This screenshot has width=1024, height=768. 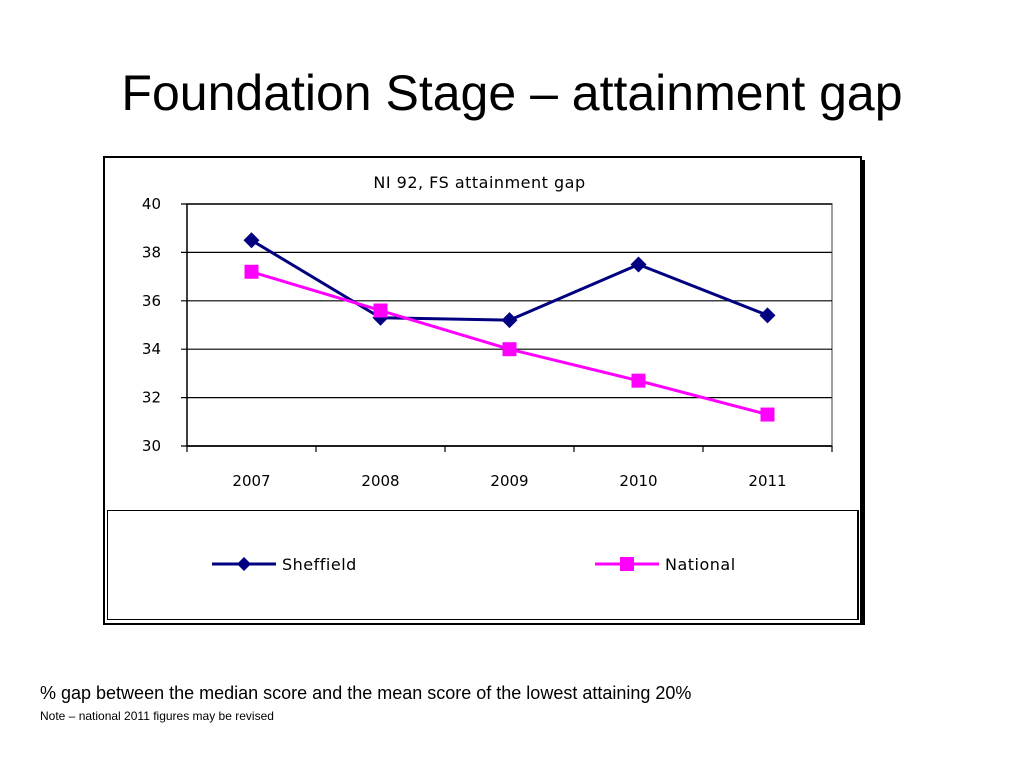 I want to click on chart-legend: Sheffield National, so click(x=483, y=565).